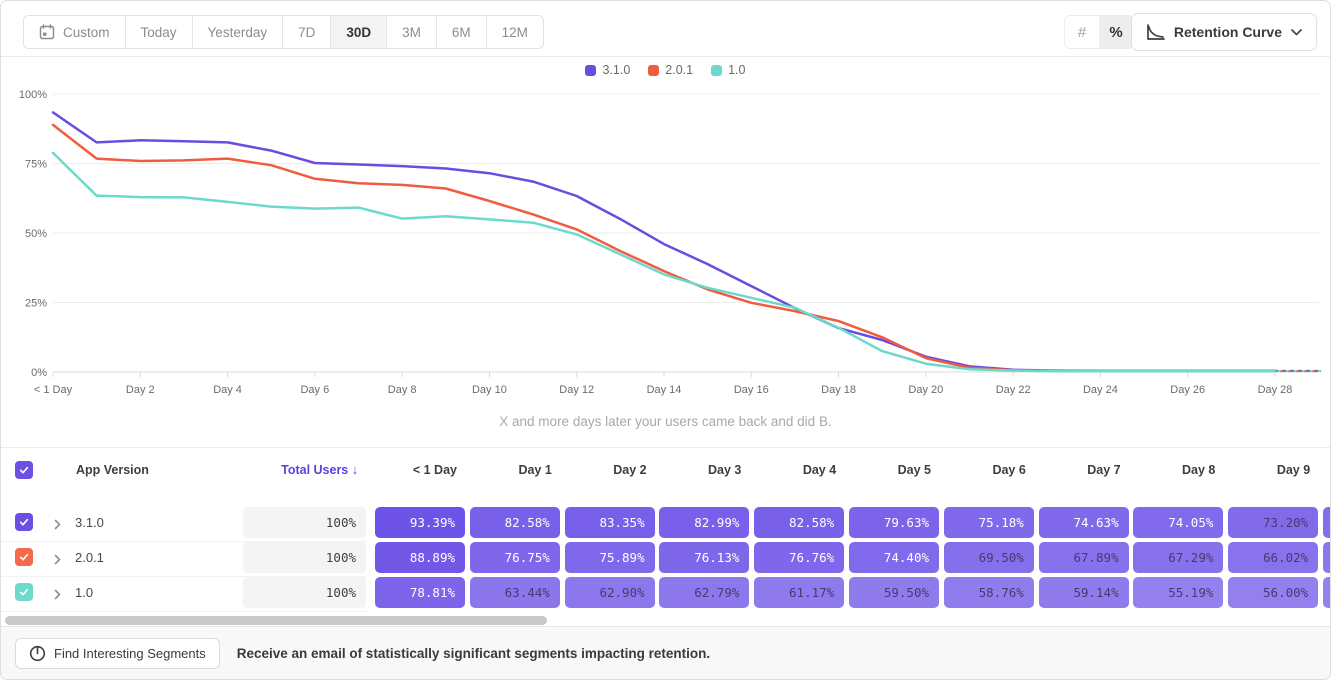  I want to click on legend-item-1.0: 1.0, so click(728, 70).